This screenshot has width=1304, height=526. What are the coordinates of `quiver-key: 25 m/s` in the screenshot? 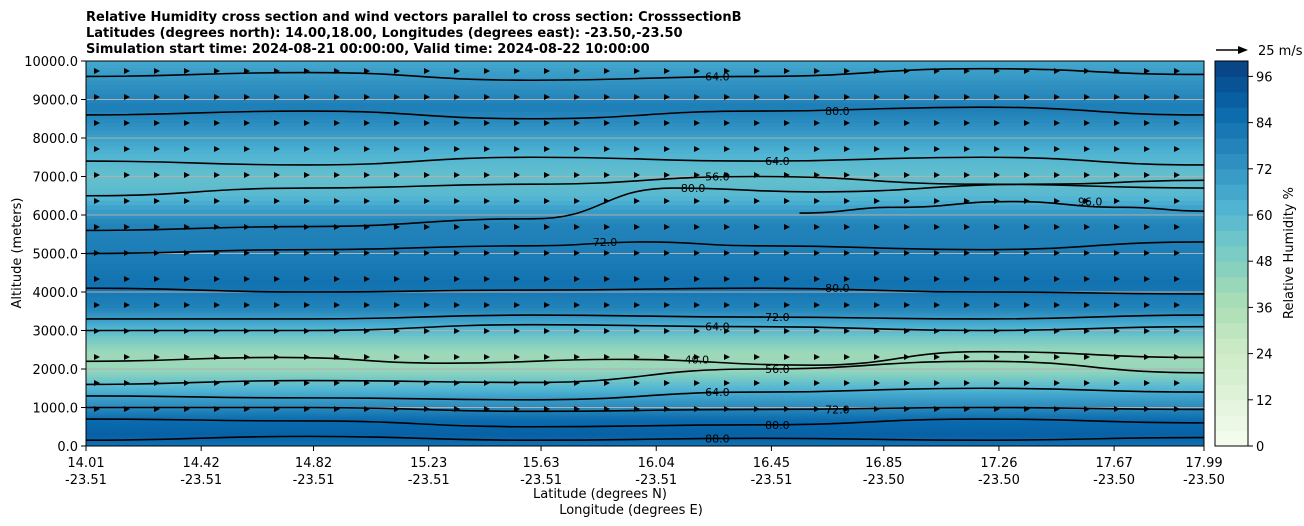 It's located at (1259, 51).